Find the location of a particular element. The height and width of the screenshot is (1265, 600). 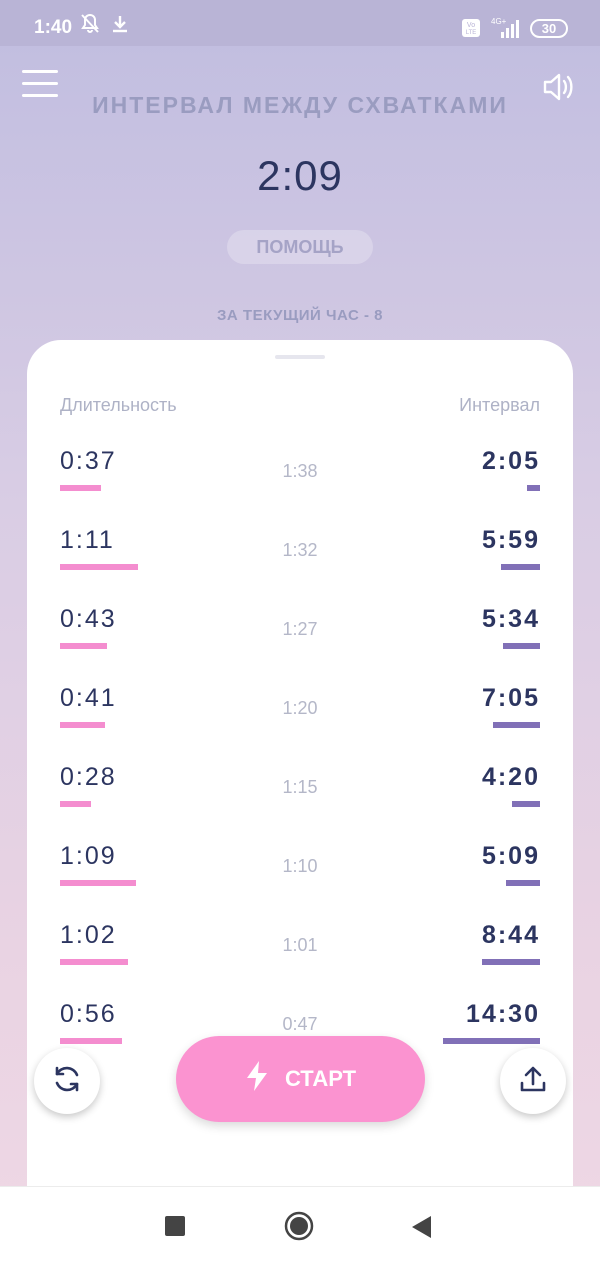

column-duration: Длительность is located at coordinates (118, 405).